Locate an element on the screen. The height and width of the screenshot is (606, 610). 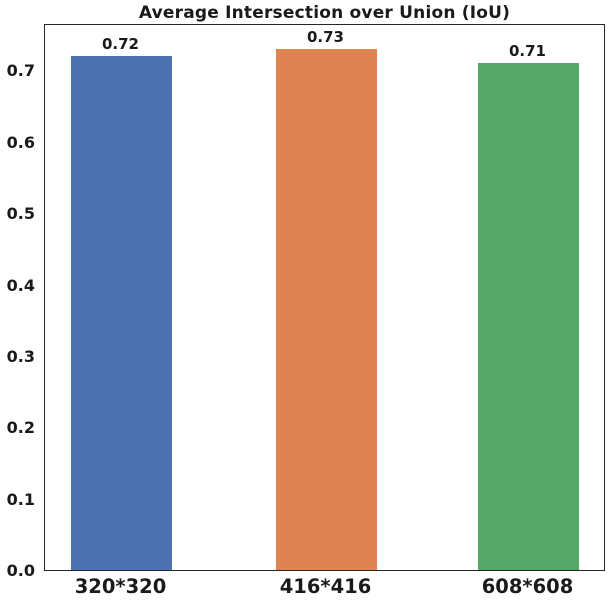
y-axis-tick-label-0-6: 0.6 is located at coordinates (20, 142).